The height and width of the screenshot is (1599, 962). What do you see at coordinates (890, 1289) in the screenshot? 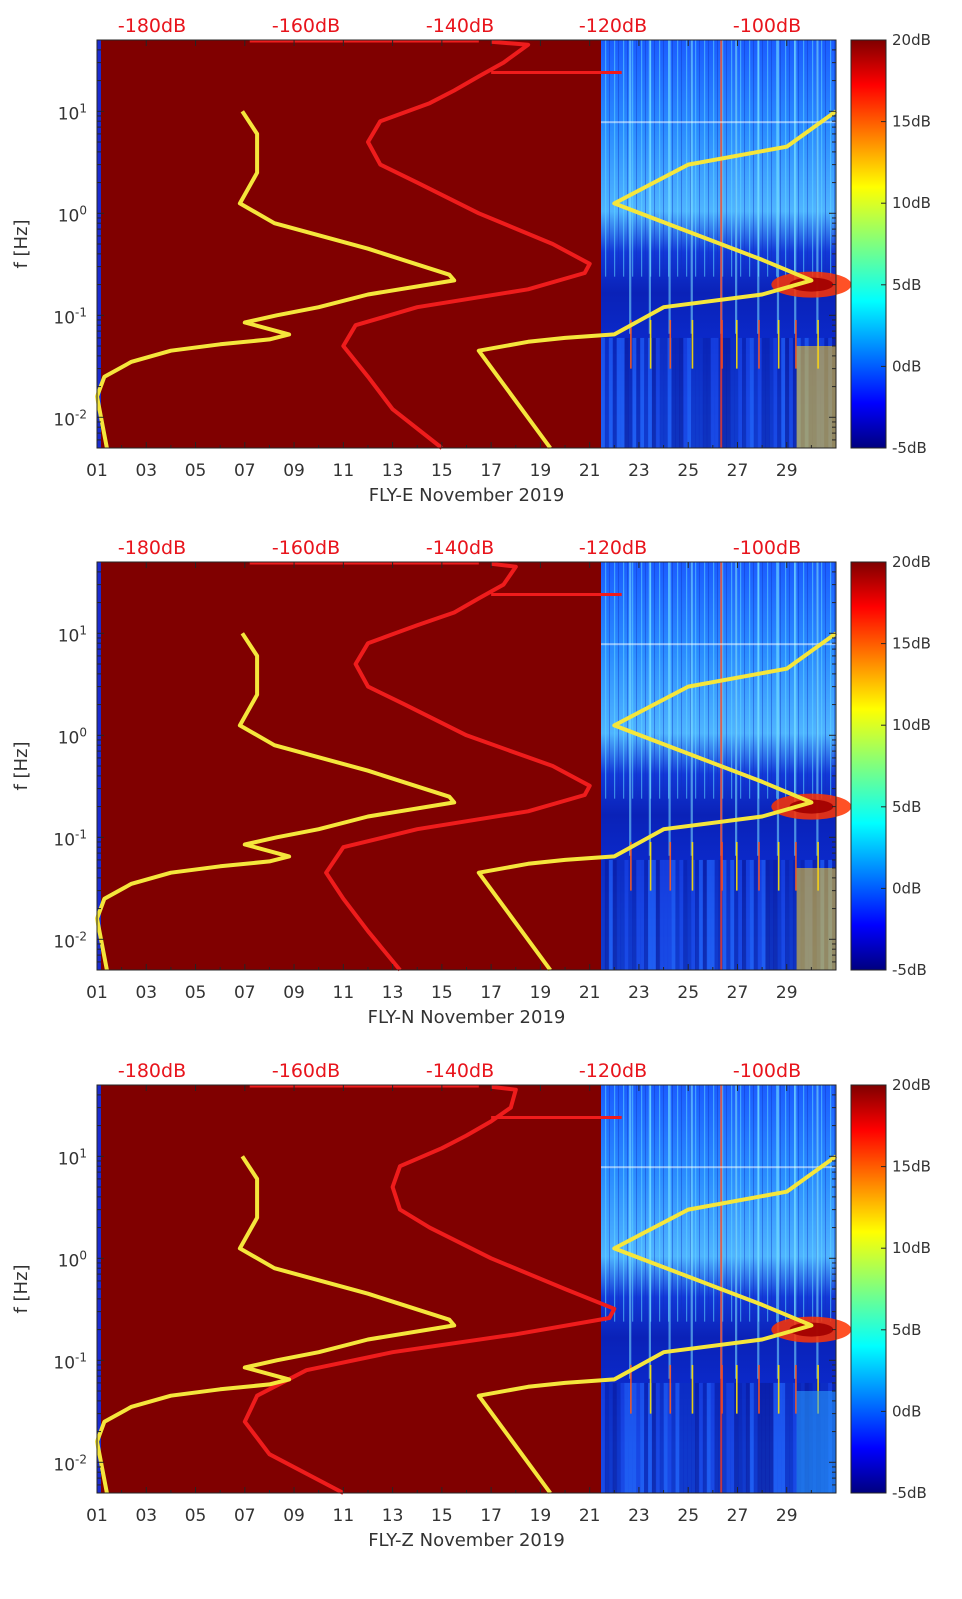
I see `colorbar: 20dB 15dB 10dB 5dB 0dB -5dB` at bounding box center [890, 1289].